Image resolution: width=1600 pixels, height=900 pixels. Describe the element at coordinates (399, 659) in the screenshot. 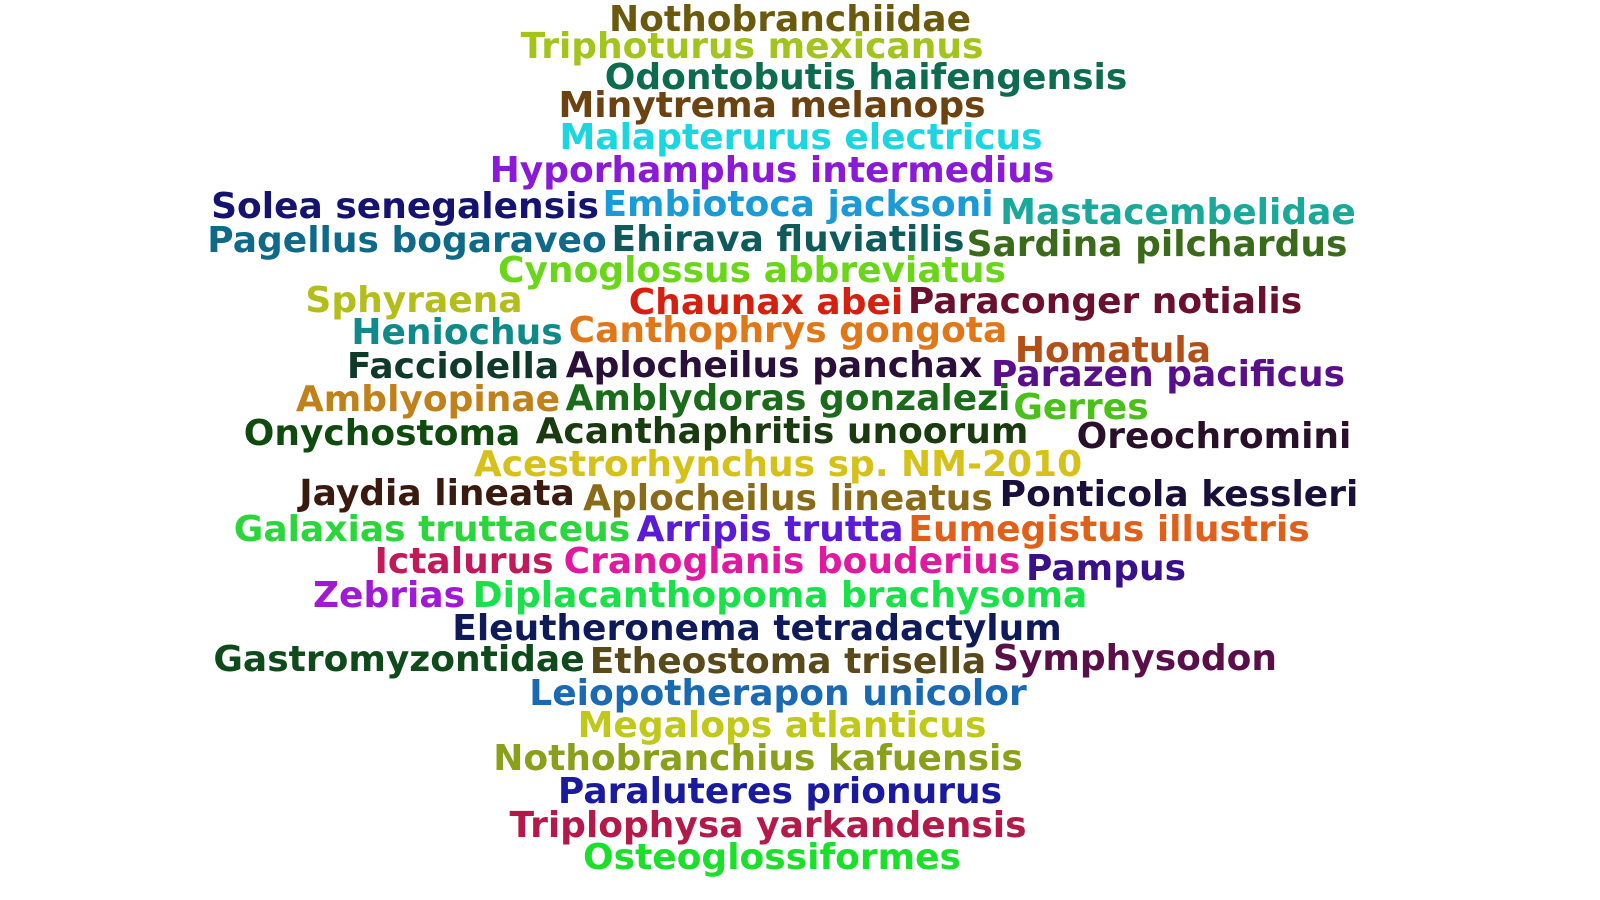

I see `cloud-word: Gastromyzontidae` at that location.